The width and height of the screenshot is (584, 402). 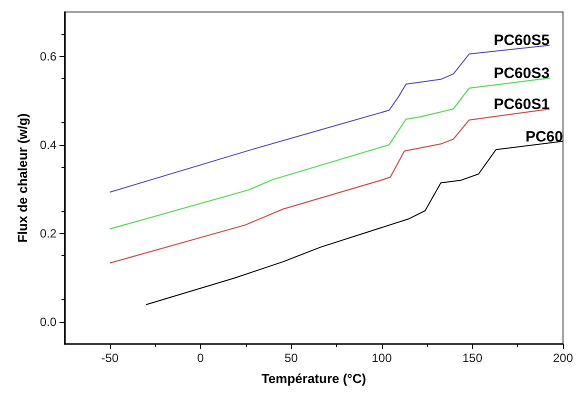 What do you see at coordinates (544, 137) in the screenshot?
I see `series-label: PC60` at bounding box center [544, 137].